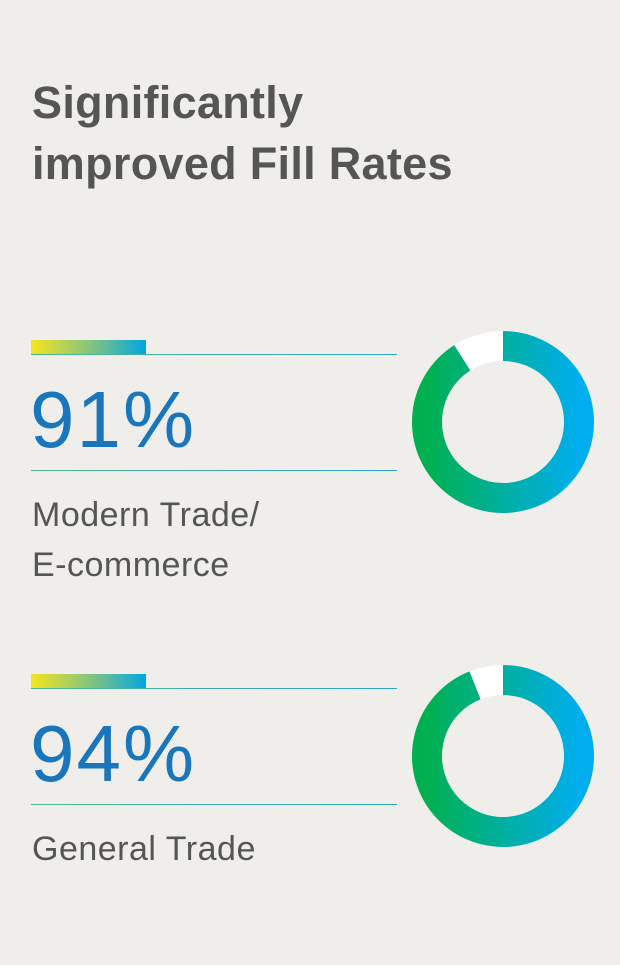 The width and height of the screenshot is (620, 965). What do you see at coordinates (242, 163) in the screenshot?
I see `title-line-2: improved Fill Rates` at bounding box center [242, 163].